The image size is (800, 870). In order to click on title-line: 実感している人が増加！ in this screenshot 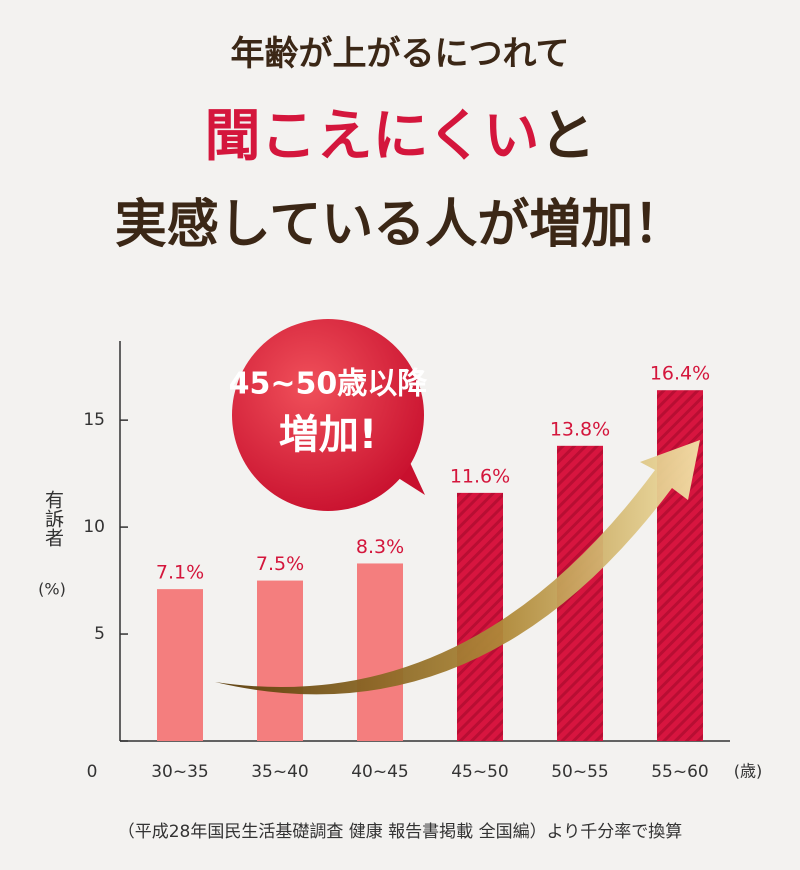, I will do `click(400, 225)`.